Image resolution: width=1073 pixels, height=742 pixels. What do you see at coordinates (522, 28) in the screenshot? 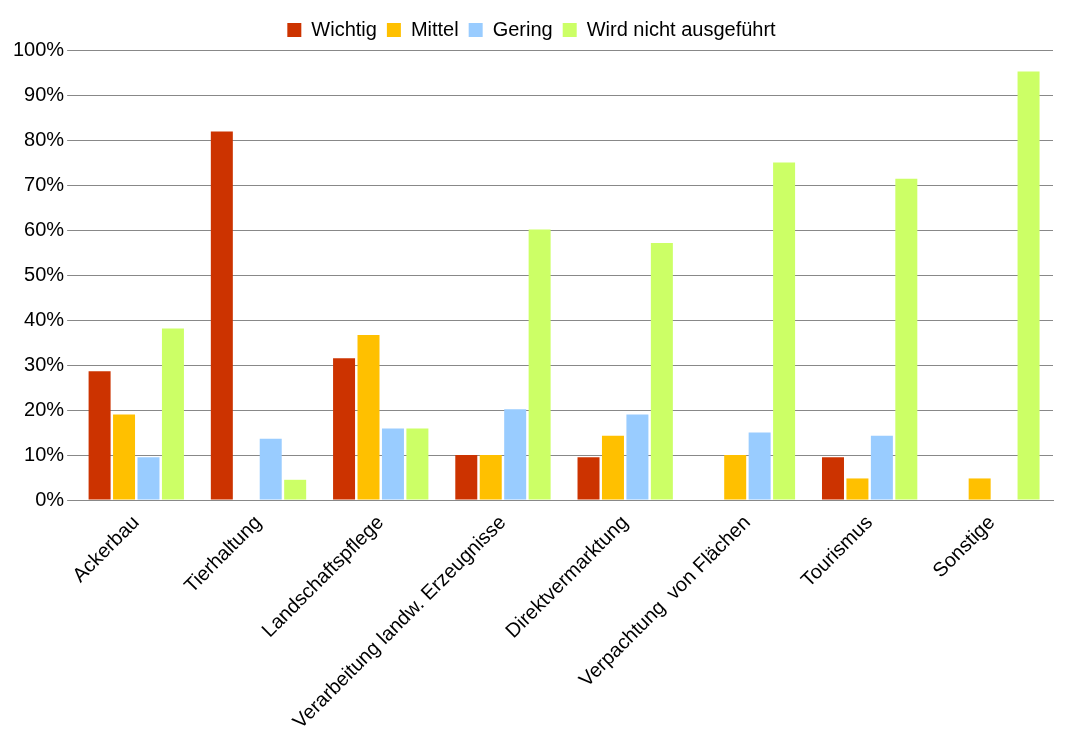
I see `legend-label: Gering` at bounding box center [522, 28].